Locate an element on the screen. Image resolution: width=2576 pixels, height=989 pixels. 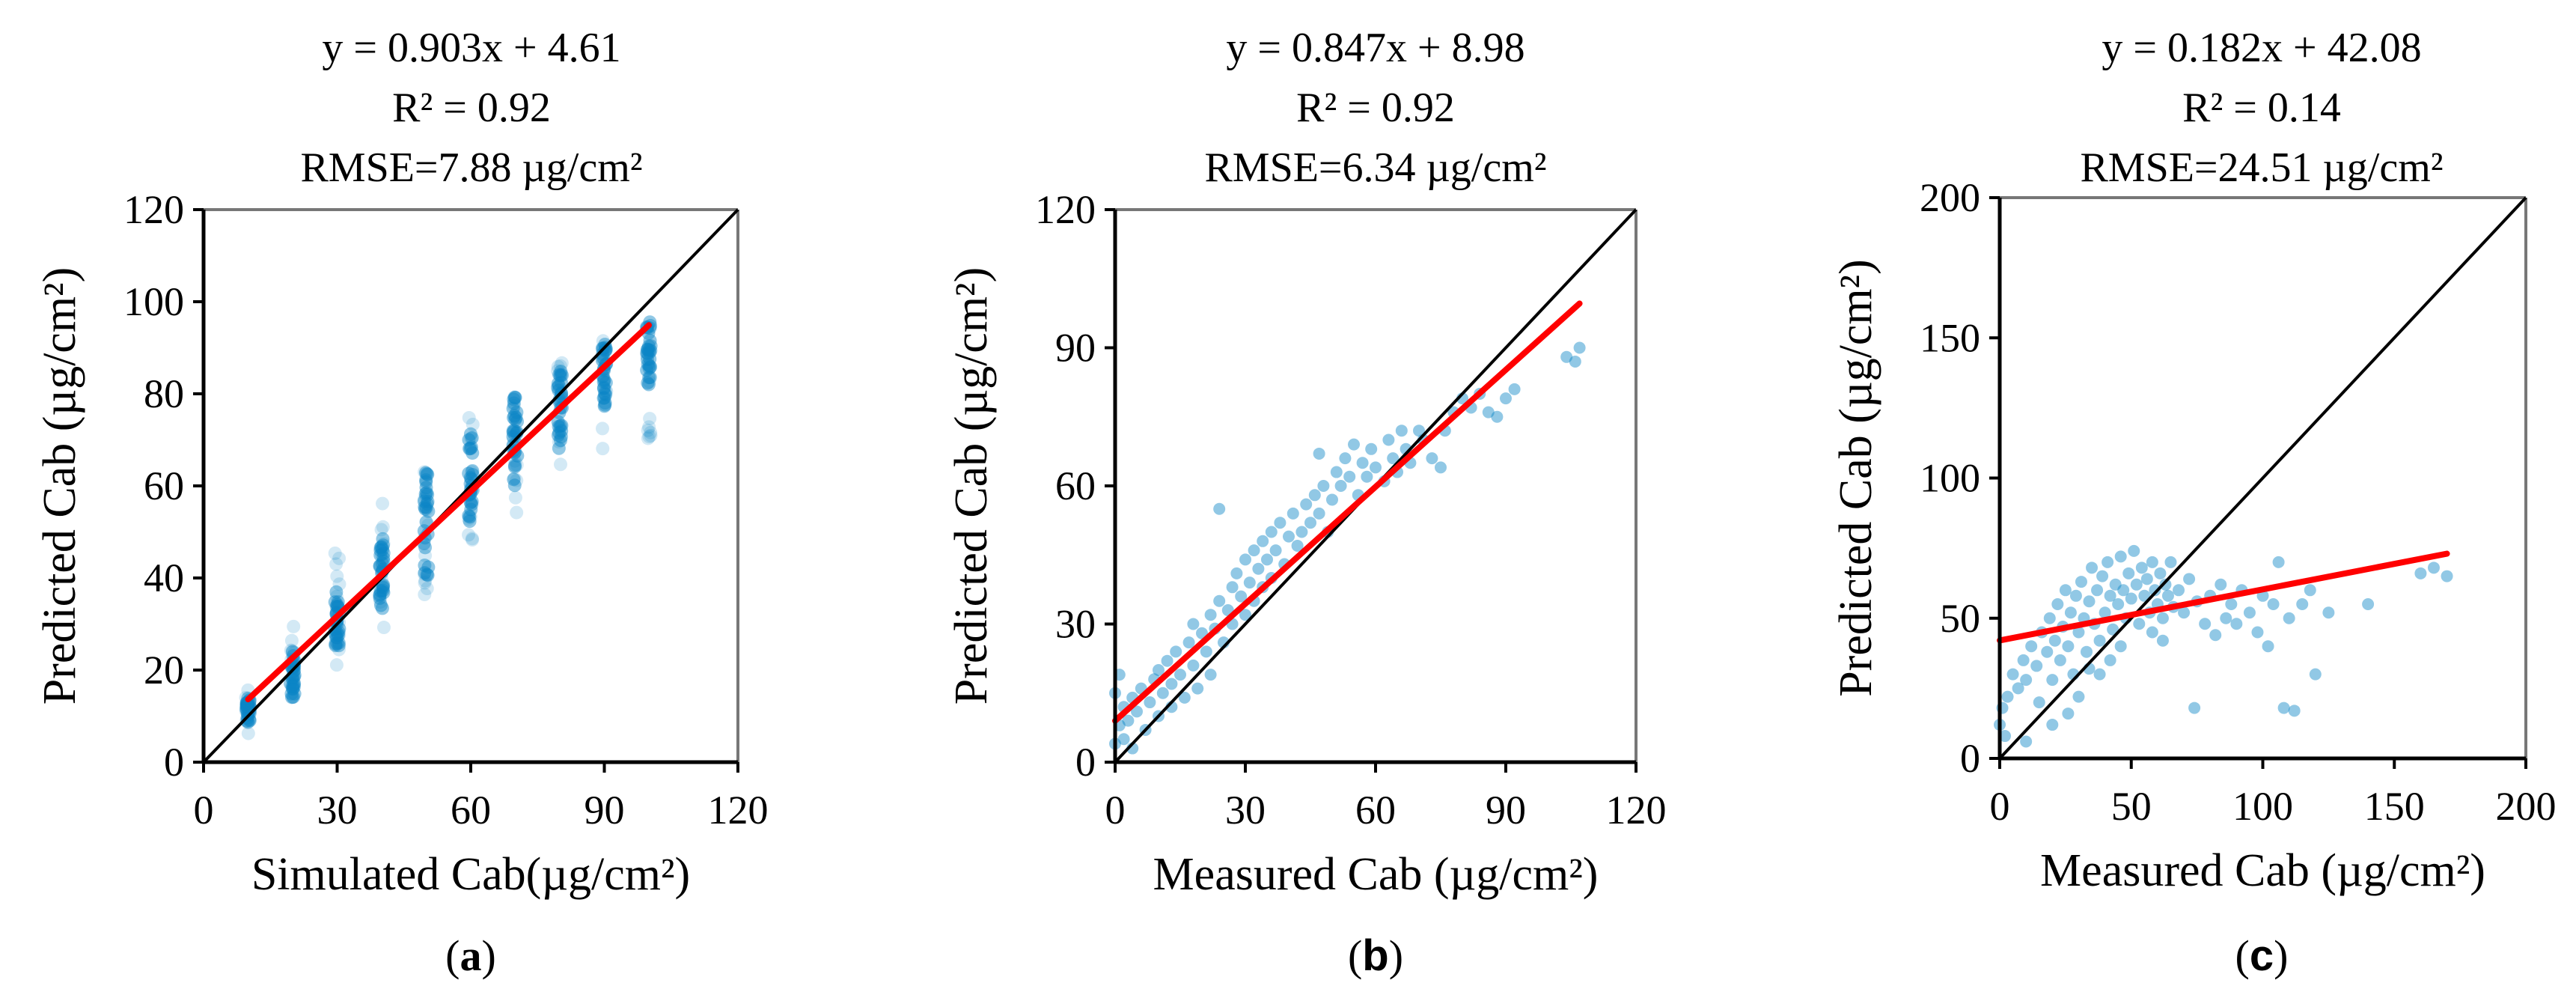
y-axis-label: Predicted Cab (µg/cm²) is located at coordinates (971, 486).